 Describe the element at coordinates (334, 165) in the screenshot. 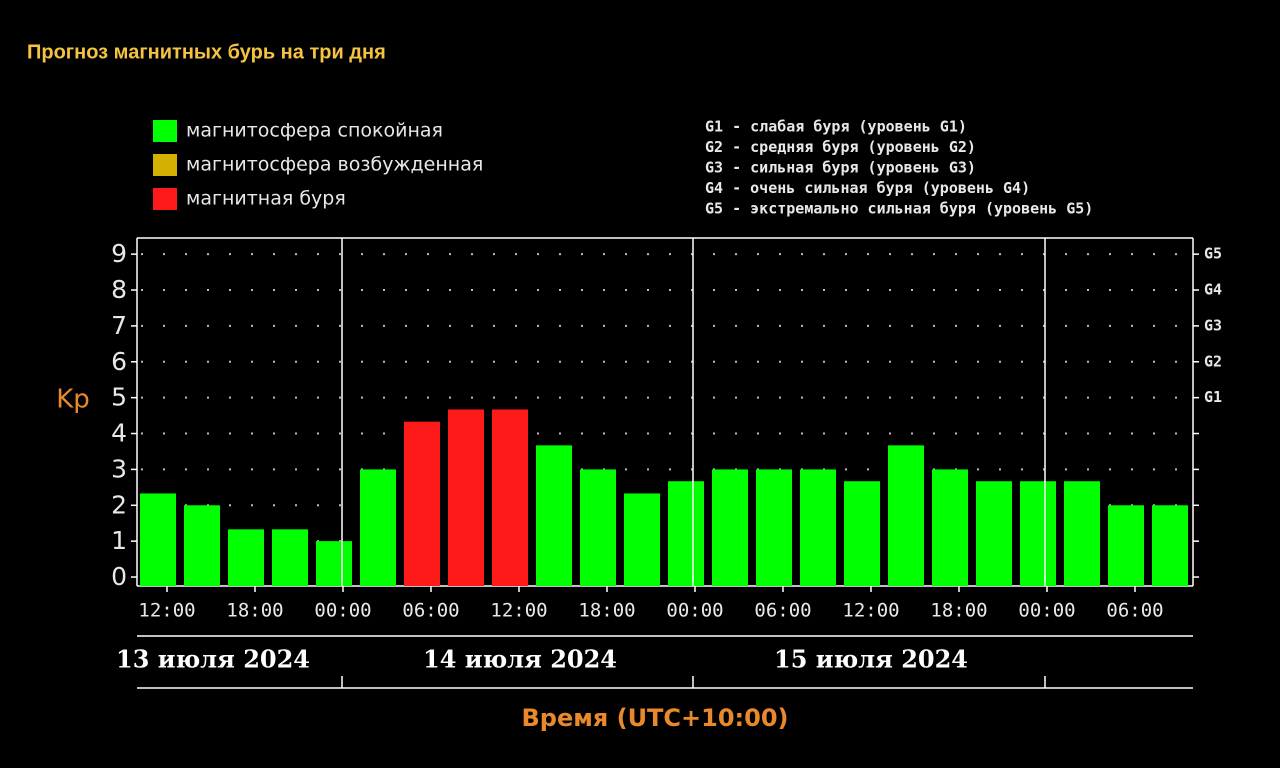

I see `legend-label: магнитосфера возбужденная` at that location.